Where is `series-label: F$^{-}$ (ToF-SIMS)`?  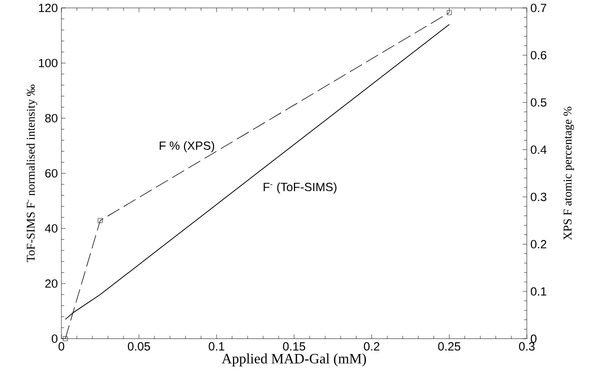
series-label: F$^{-}$ (ToF-SIMS) is located at coordinates (300, 188).